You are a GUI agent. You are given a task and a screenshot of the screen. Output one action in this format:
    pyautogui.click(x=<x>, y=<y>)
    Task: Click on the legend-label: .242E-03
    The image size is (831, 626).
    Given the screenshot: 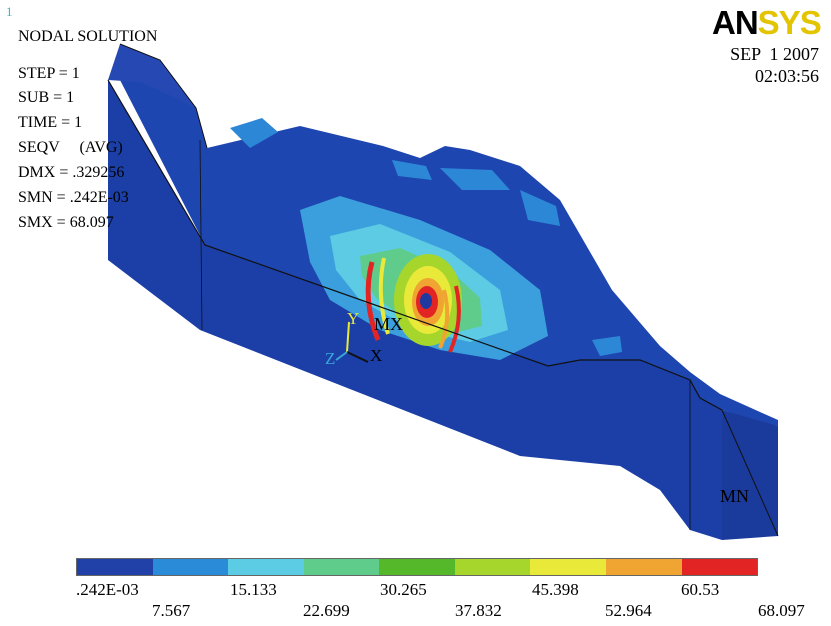 What is the action you would take?
    pyautogui.click(x=107, y=589)
    